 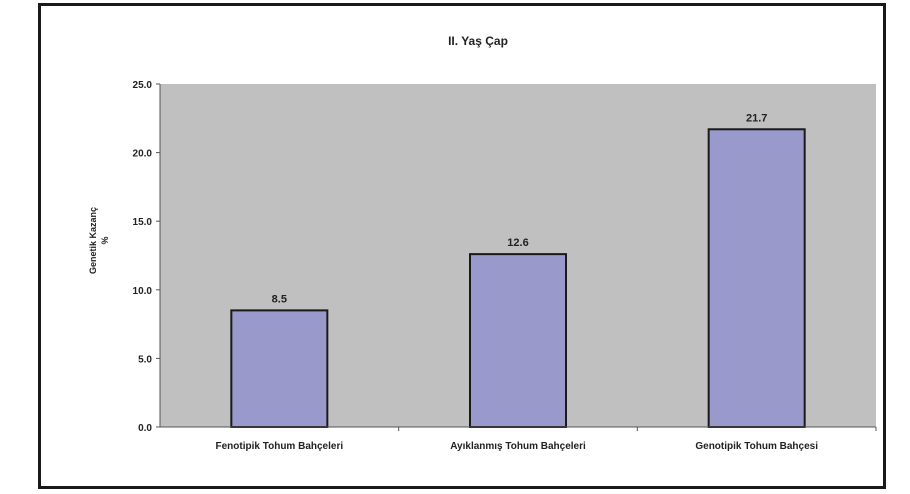 What do you see at coordinates (105, 240) in the screenshot?
I see `y-axis-label-line: %` at bounding box center [105, 240].